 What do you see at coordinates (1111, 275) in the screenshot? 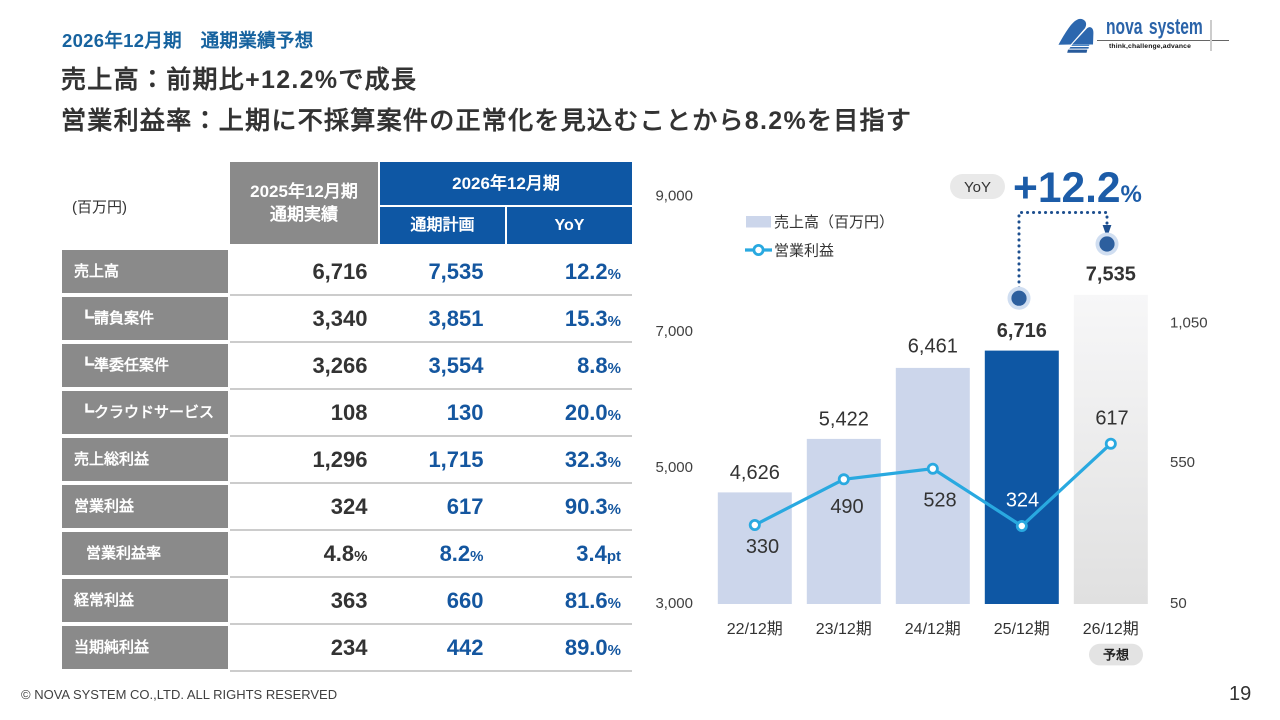
I see `svg-text: 7,535` at bounding box center [1111, 275].